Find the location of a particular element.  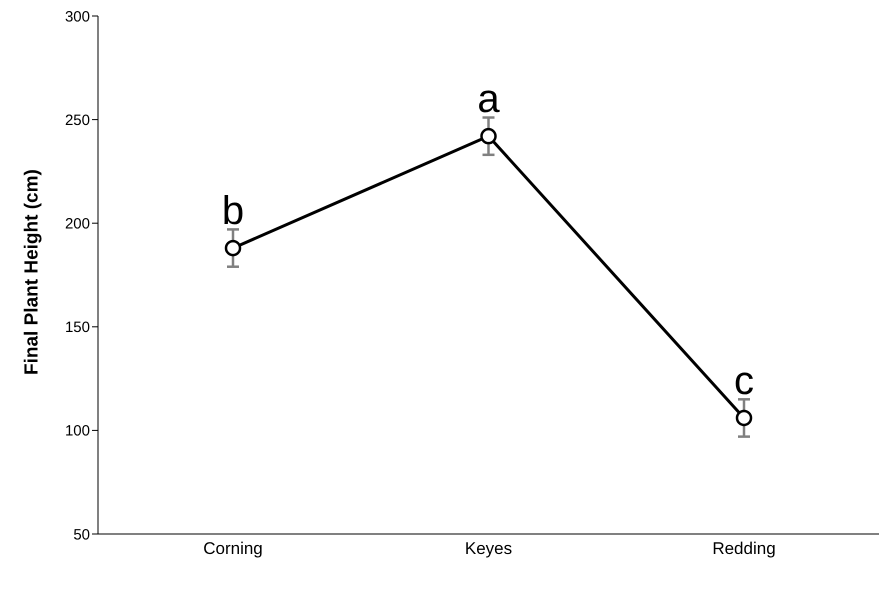

y-tick-label: 150 is located at coordinates (77, 327).